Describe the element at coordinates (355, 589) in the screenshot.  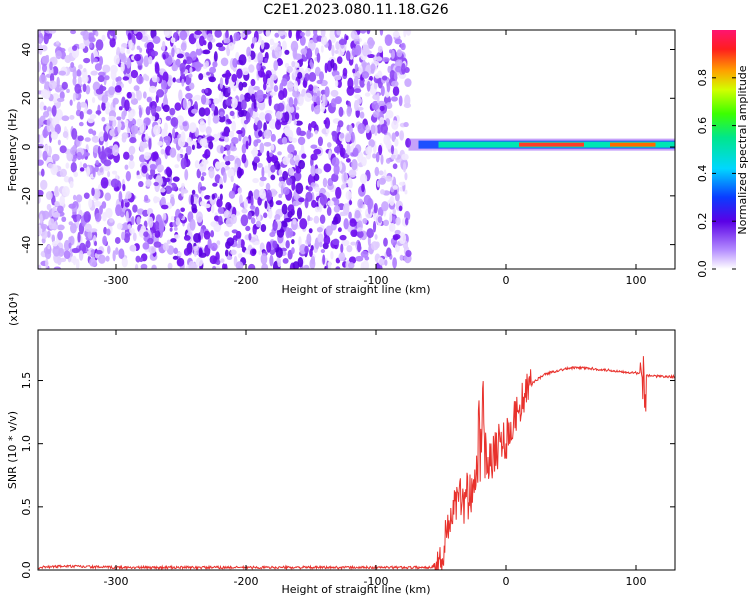
I see `snr-xlabel: Height of straight line (km)` at that location.